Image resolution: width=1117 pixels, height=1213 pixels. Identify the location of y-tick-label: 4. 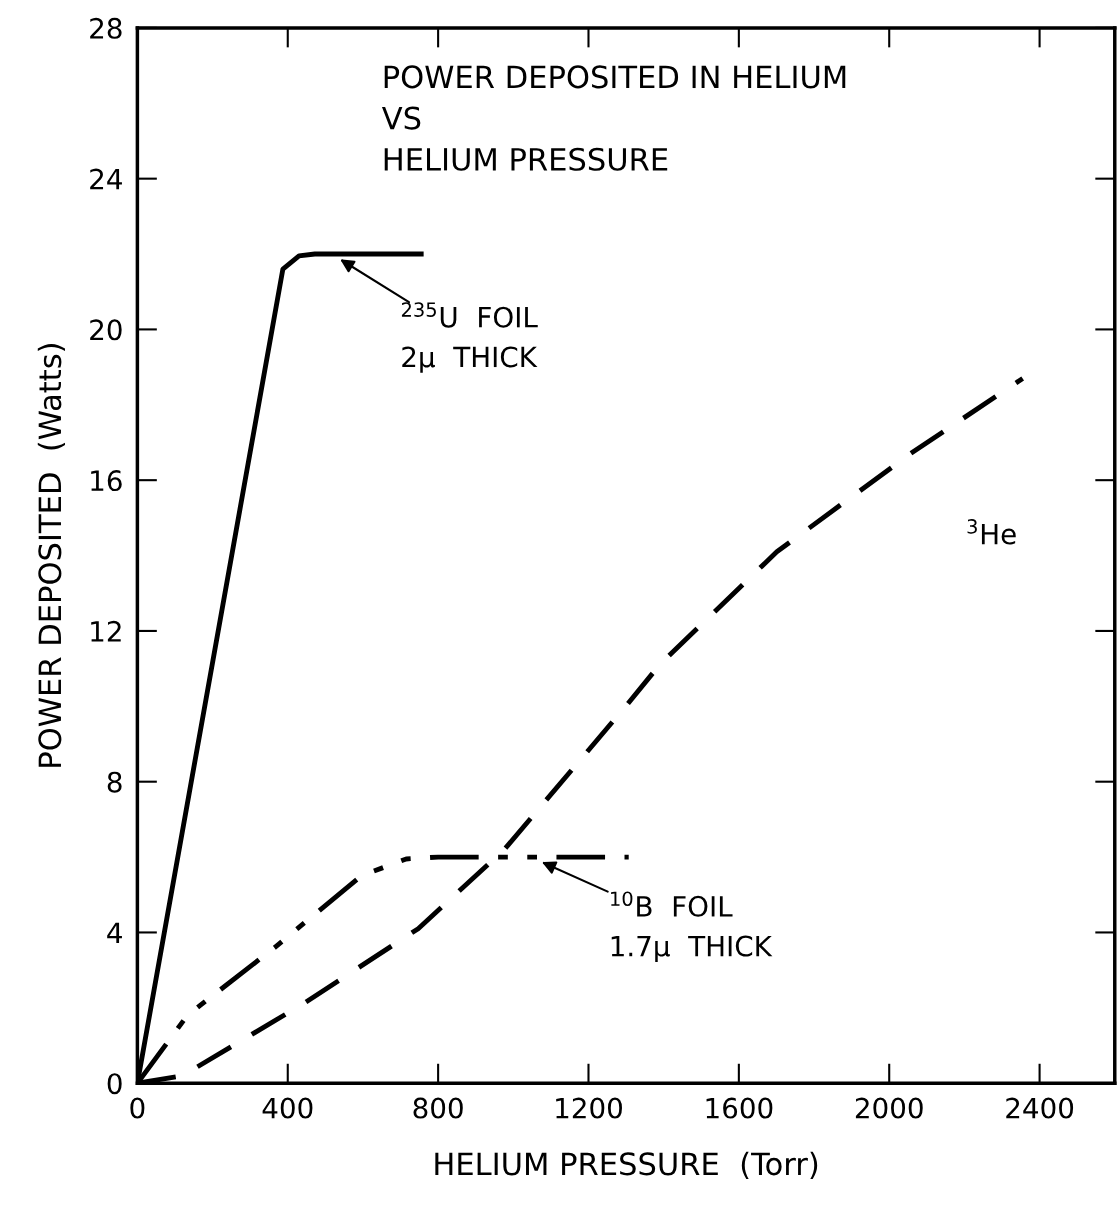
(114, 932).